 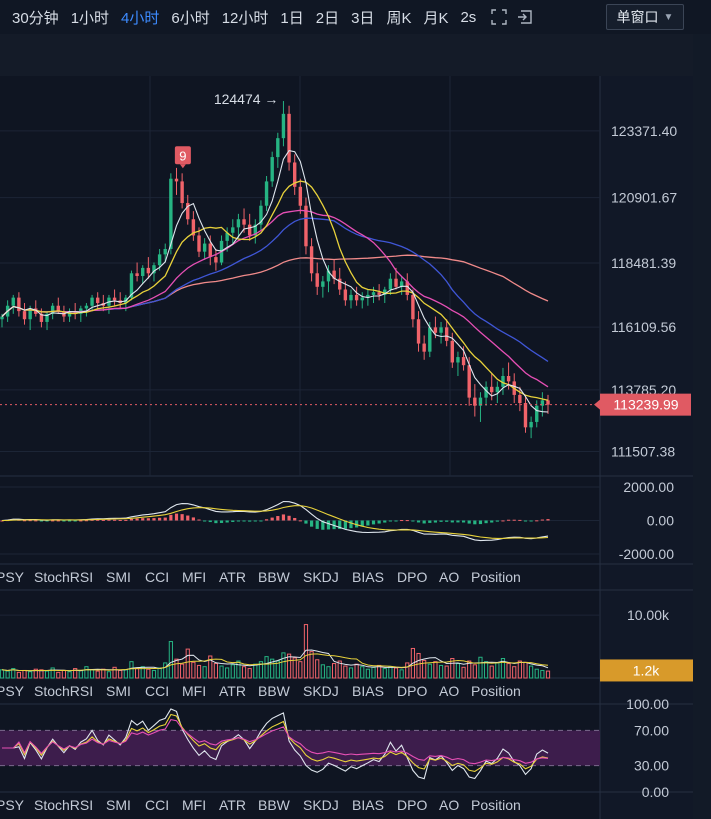 What do you see at coordinates (499, 17) in the screenshot?
I see `fullscreen-icon` at bounding box center [499, 17].